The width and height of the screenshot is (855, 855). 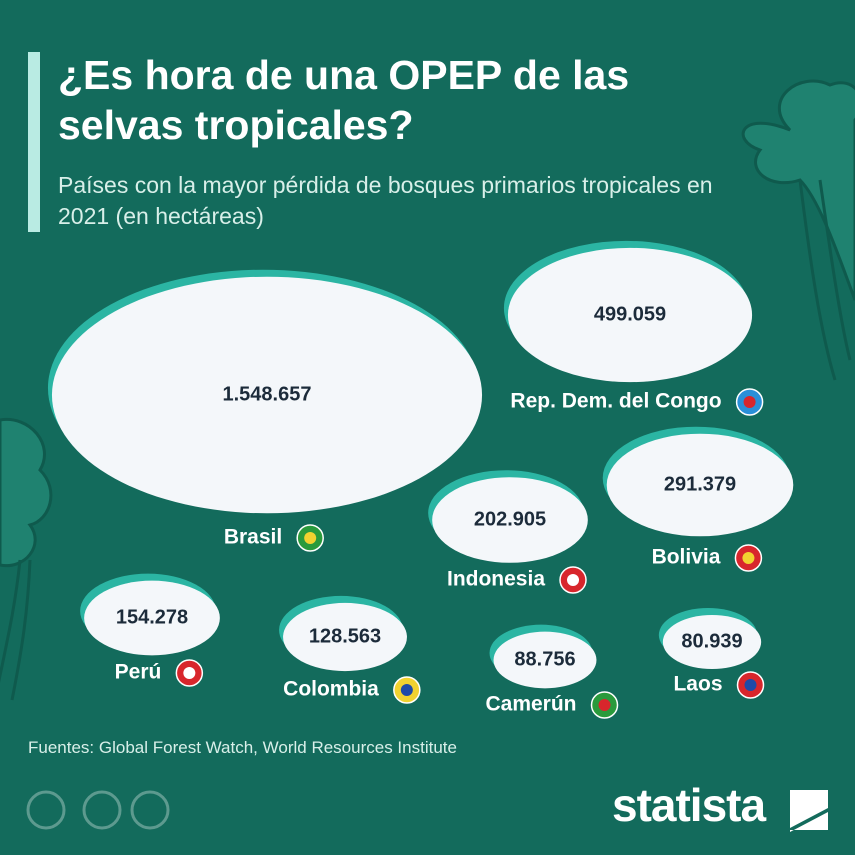 I want to click on brand: statista, so click(x=689, y=805).